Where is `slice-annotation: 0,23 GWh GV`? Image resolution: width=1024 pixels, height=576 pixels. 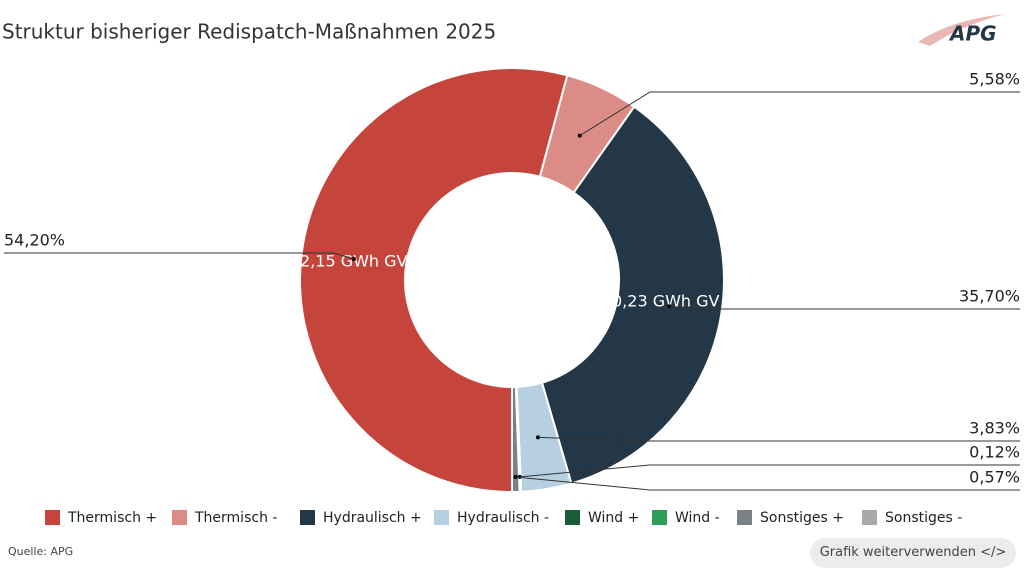
slice-annotation: 0,23 GWh GV is located at coordinates (666, 301).